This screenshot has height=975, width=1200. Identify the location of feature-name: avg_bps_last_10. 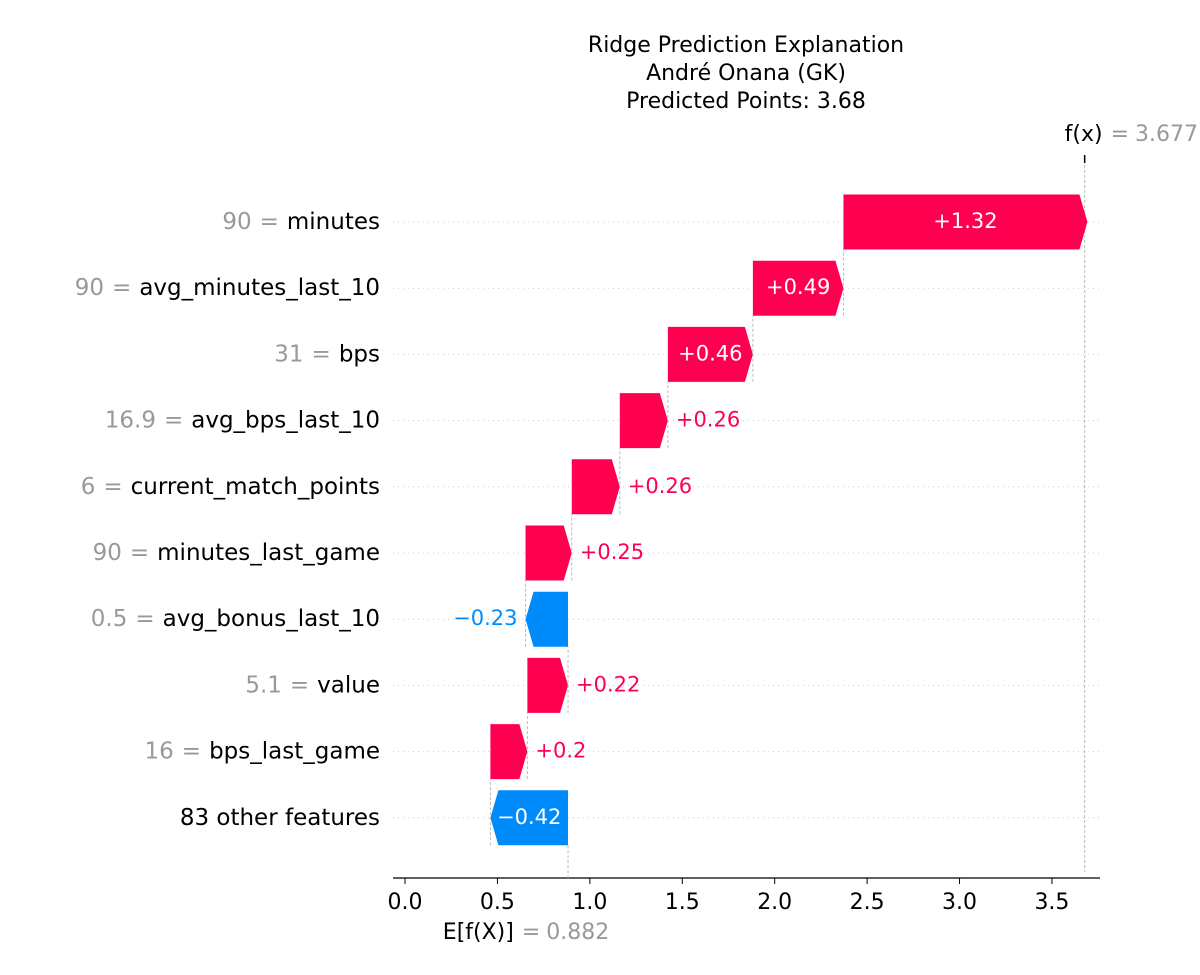
(285, 420).